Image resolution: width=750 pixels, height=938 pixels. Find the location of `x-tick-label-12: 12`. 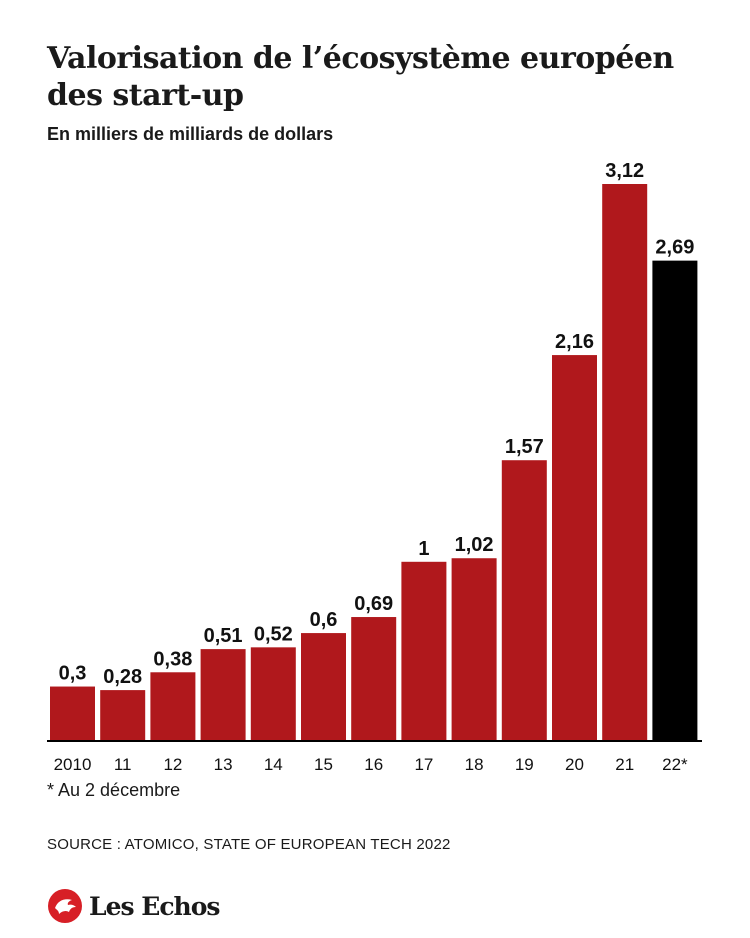

x-tick-label-12: 12 is located at coordinates (172, 764).